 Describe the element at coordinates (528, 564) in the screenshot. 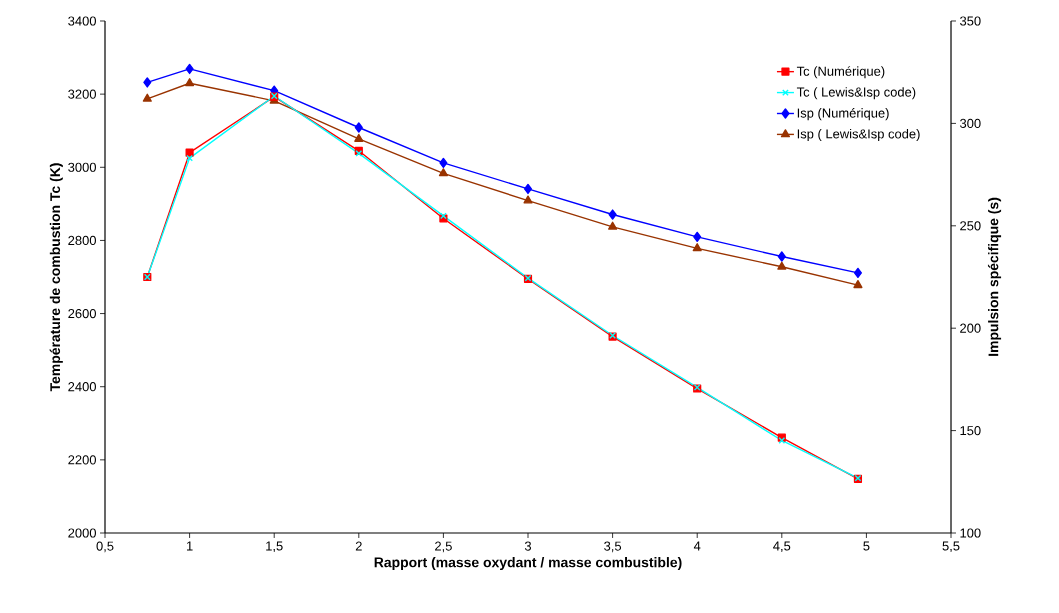

I see `x-axis-title: Rapport (masse oxydant / masse combustible)` at that location.